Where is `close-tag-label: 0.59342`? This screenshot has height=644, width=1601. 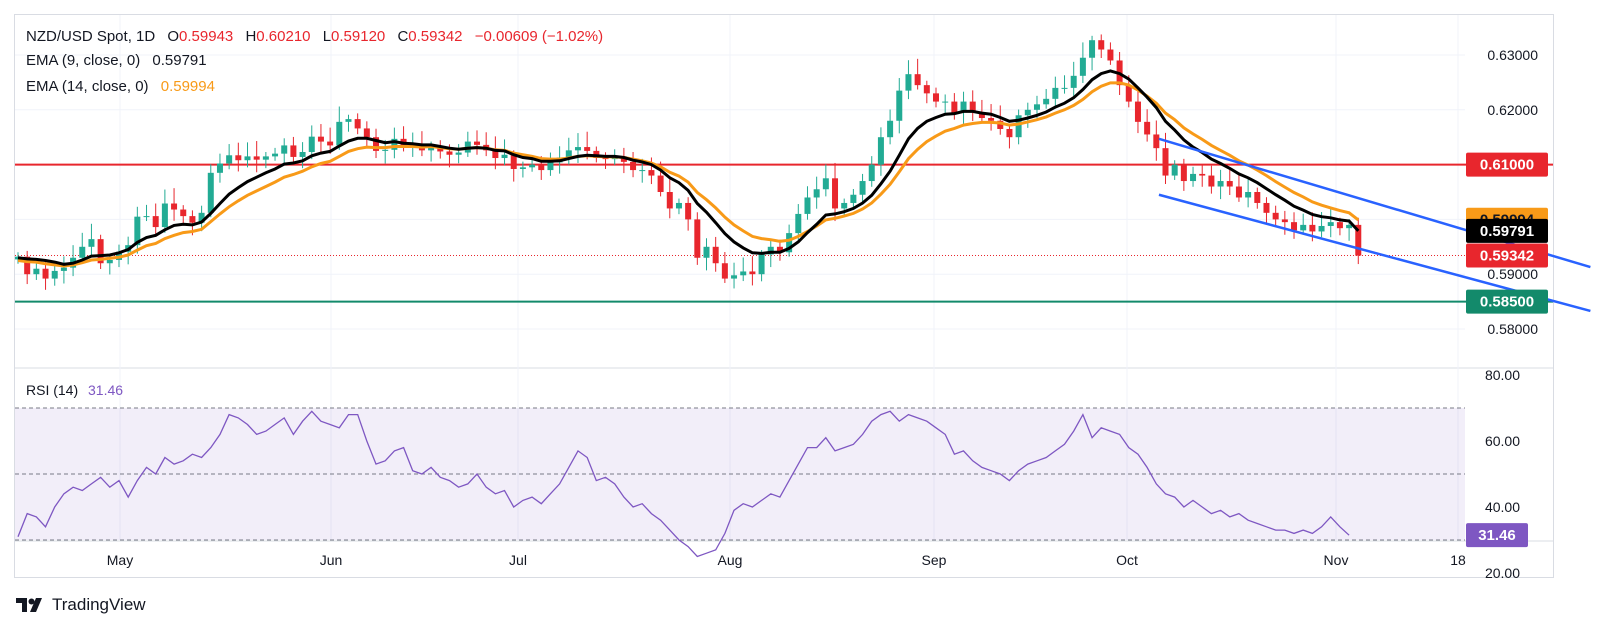
close-tag-label: 0.59342 is located at coordinates (1507, 255).